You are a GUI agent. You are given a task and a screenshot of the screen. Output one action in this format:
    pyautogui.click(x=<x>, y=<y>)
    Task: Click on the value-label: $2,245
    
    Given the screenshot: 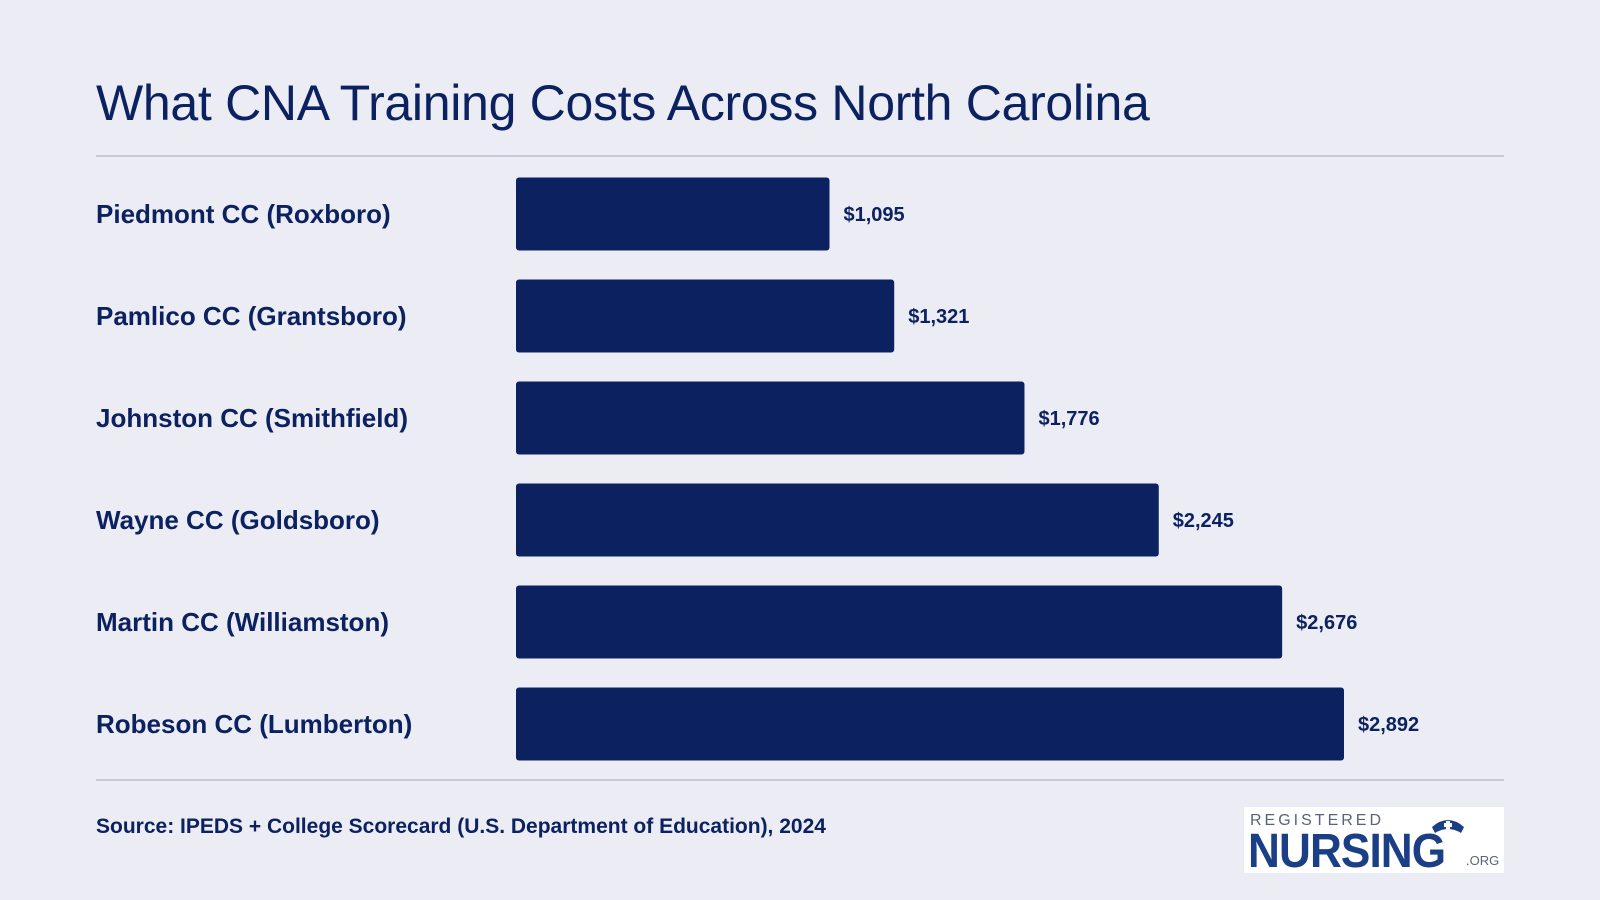 What is the action you would take?
    pyautogui.click(x=1203, y=521)
    